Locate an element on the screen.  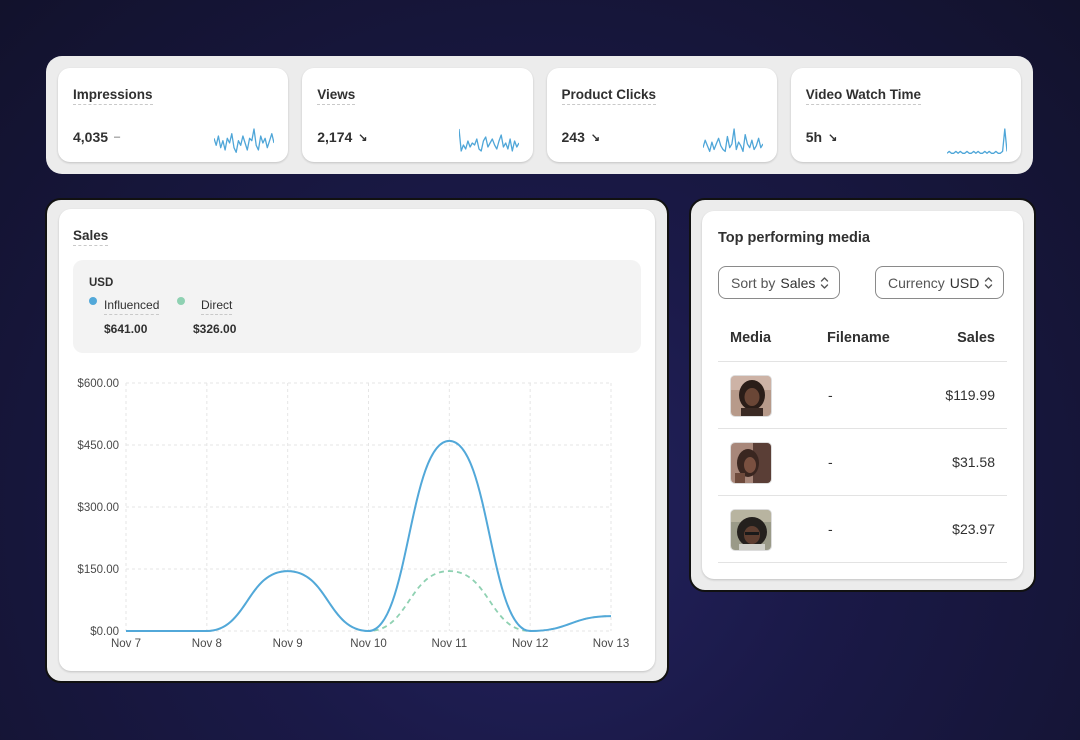
table-header: Media Filename Sales is located at coordinates (862, 341).